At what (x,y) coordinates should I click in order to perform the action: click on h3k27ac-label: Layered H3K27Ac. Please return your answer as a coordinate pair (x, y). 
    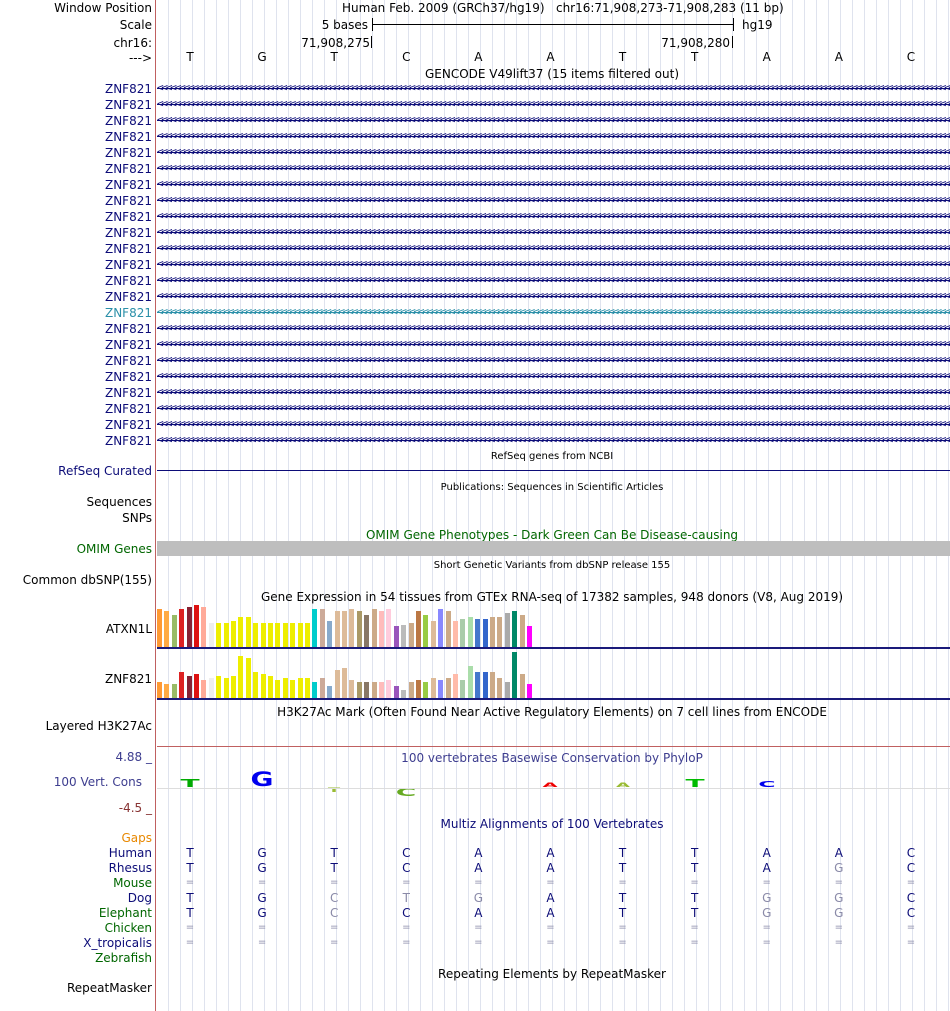
    Looking at the image, I should click on (98, 726).